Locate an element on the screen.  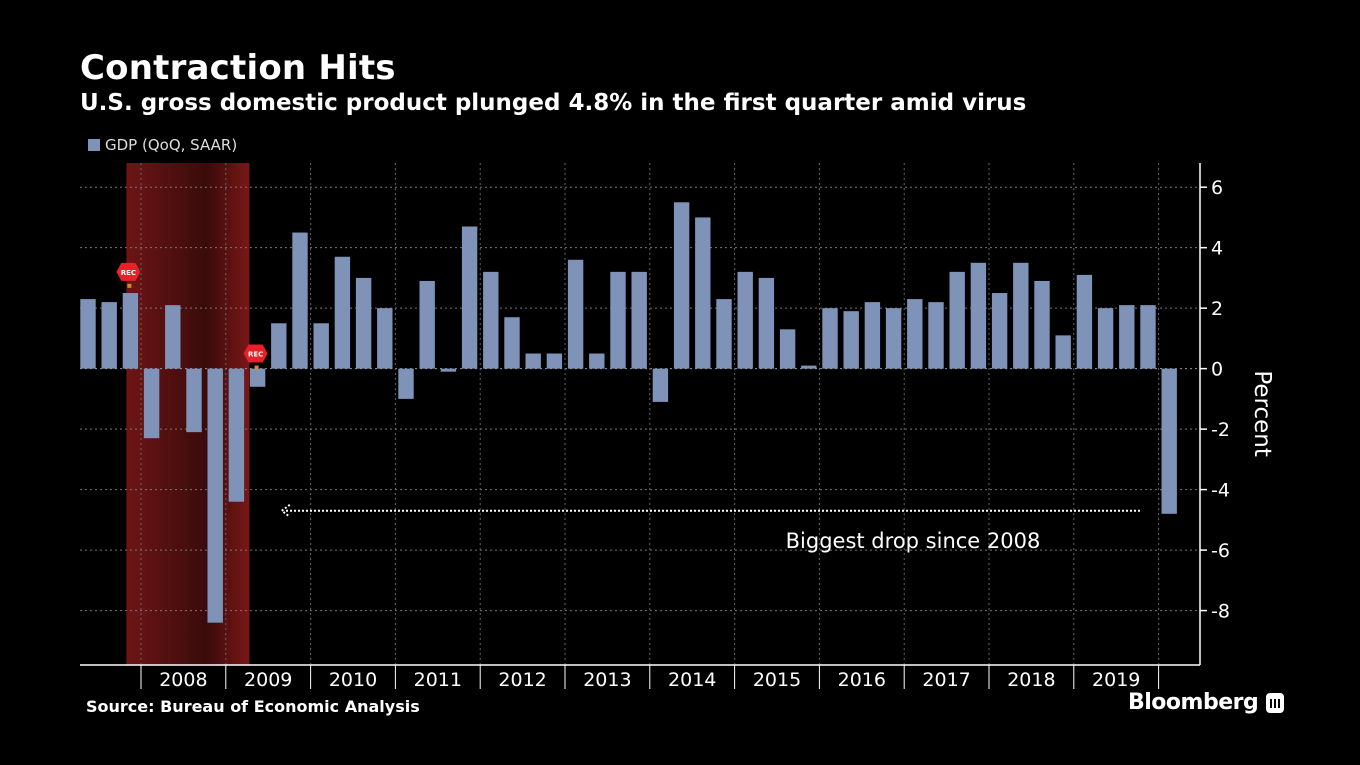
x-tick-label: 2013 is located at coordinates (607, 680).